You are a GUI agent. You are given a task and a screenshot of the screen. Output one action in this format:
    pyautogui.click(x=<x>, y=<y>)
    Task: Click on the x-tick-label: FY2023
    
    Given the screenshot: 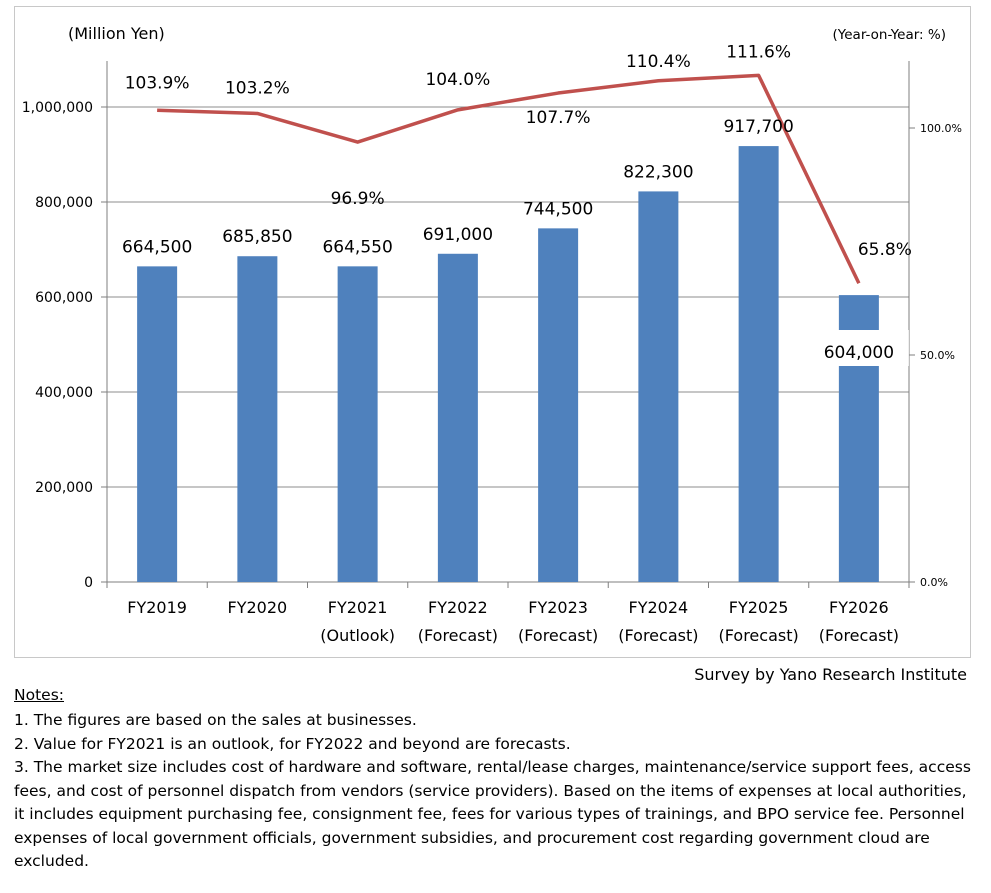 What is the action you would take?
    pyautogui.click(x=558, y=607)
    